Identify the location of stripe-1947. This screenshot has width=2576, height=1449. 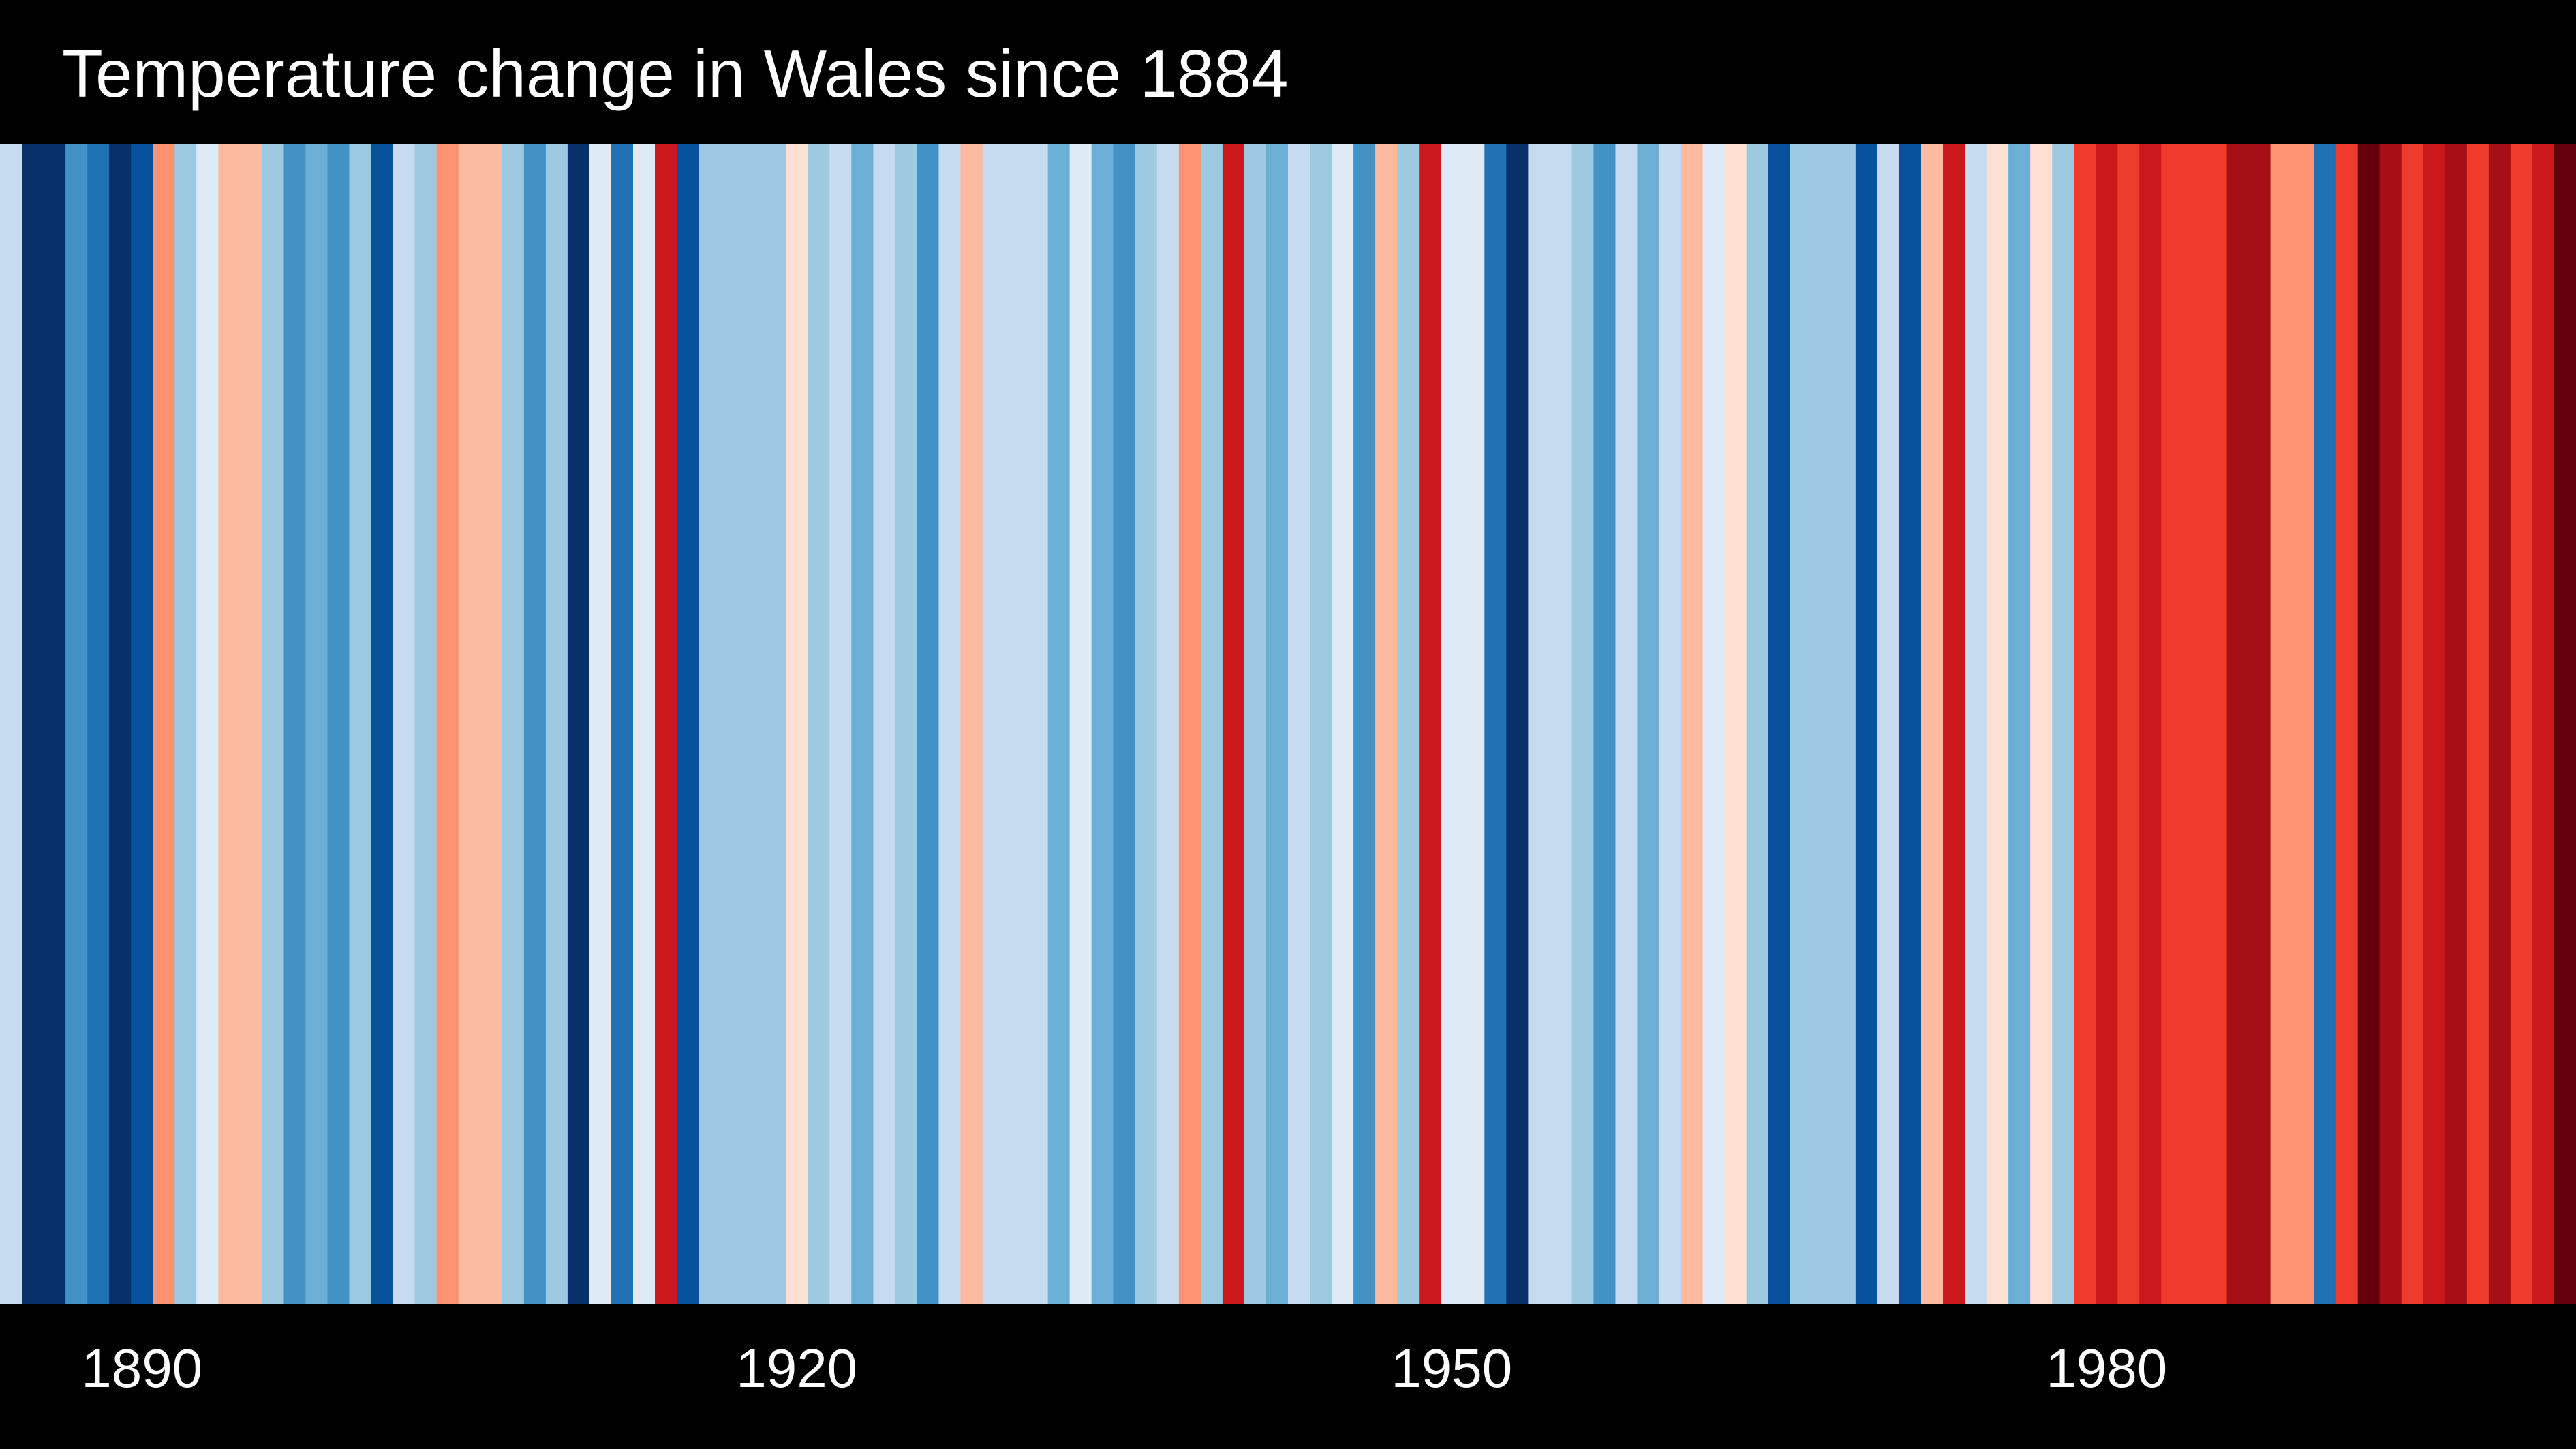
(1386, 724).